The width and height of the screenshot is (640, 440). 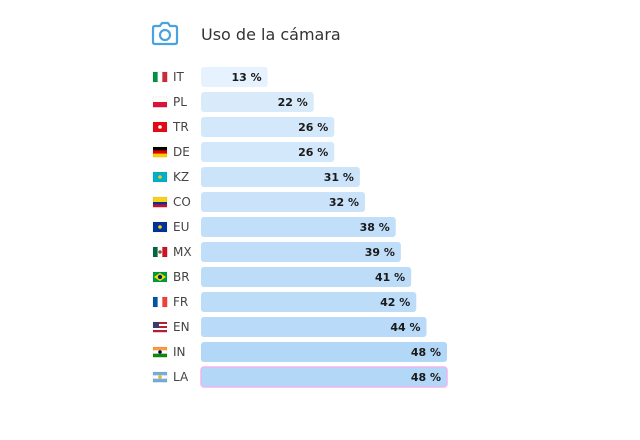 I want to click on category-label: DE, so click(x=181, y=152).